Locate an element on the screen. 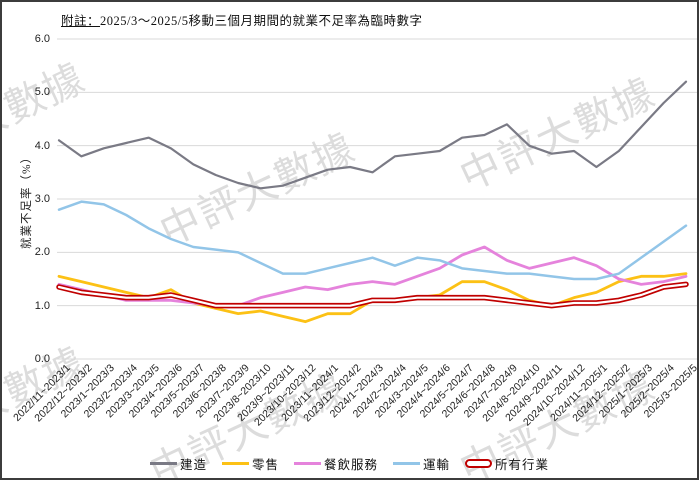 Image resolution: width=699 pixels, height=480 pixels. series-line is located at coordinates (372, 276).